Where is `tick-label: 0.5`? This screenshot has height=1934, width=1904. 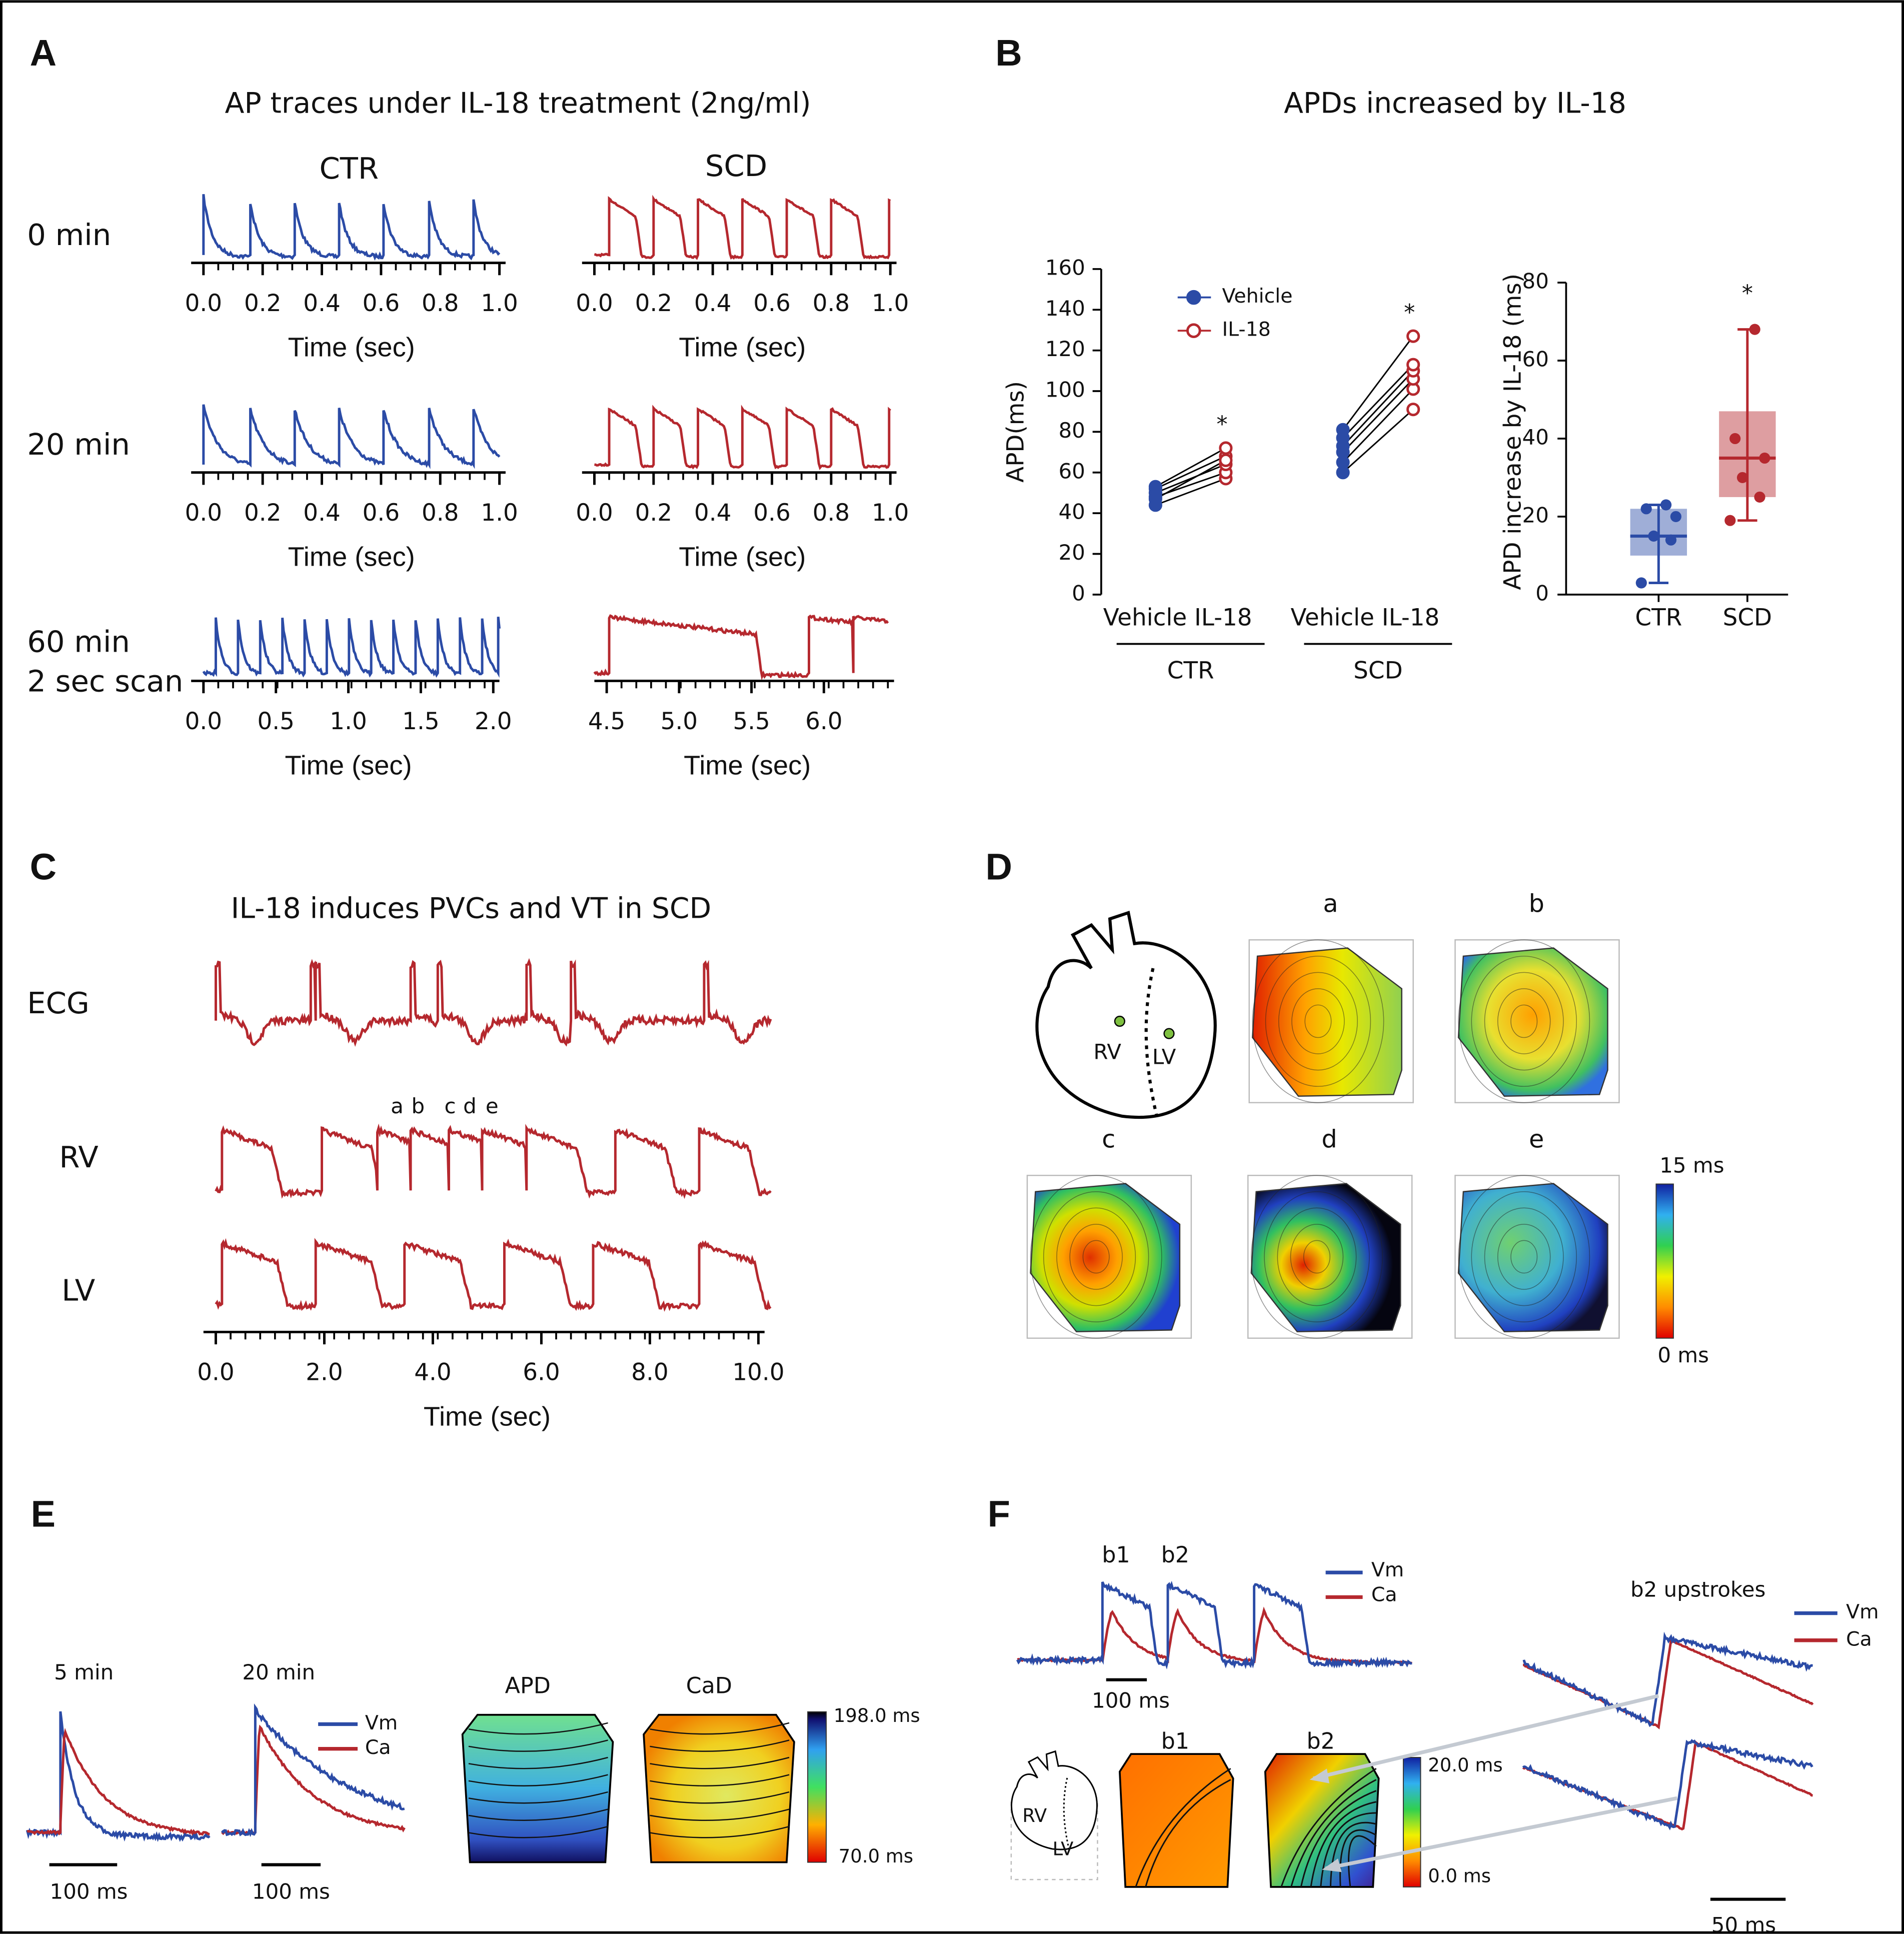
tick-label: 0.5 is located at coordinates (275, 721).